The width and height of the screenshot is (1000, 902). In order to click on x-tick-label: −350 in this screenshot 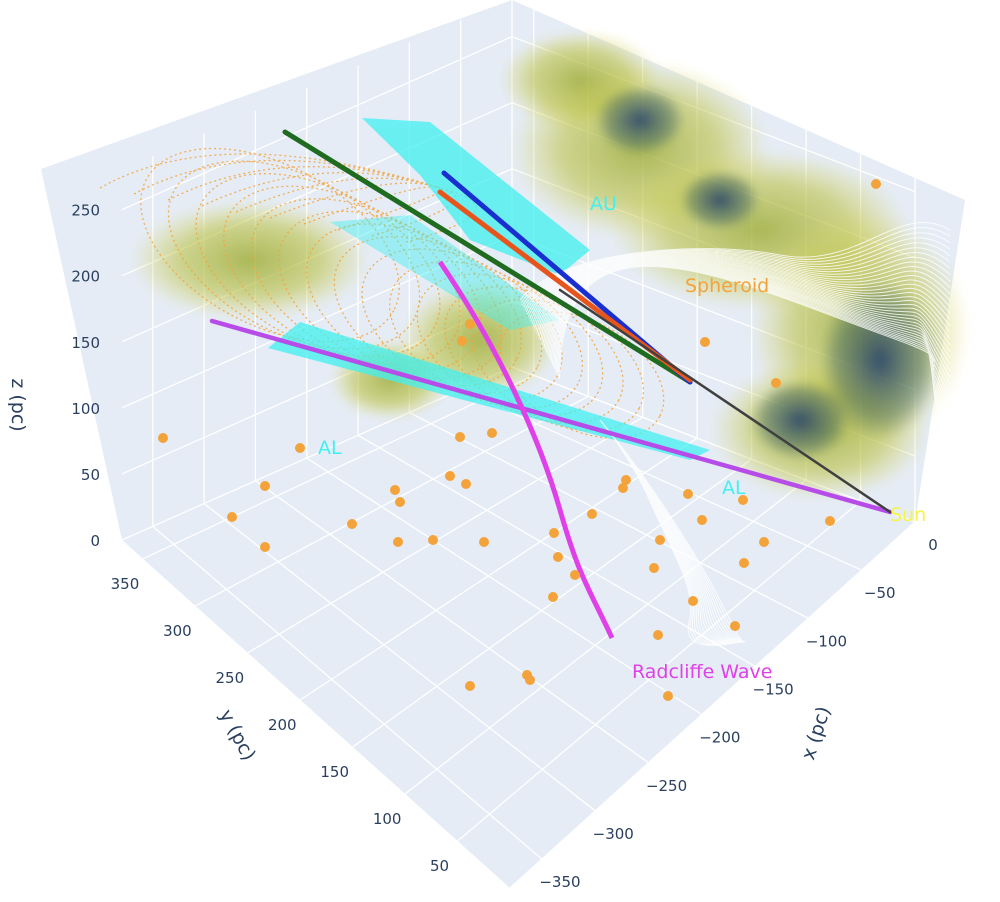, I will do `click(559, 882)`.